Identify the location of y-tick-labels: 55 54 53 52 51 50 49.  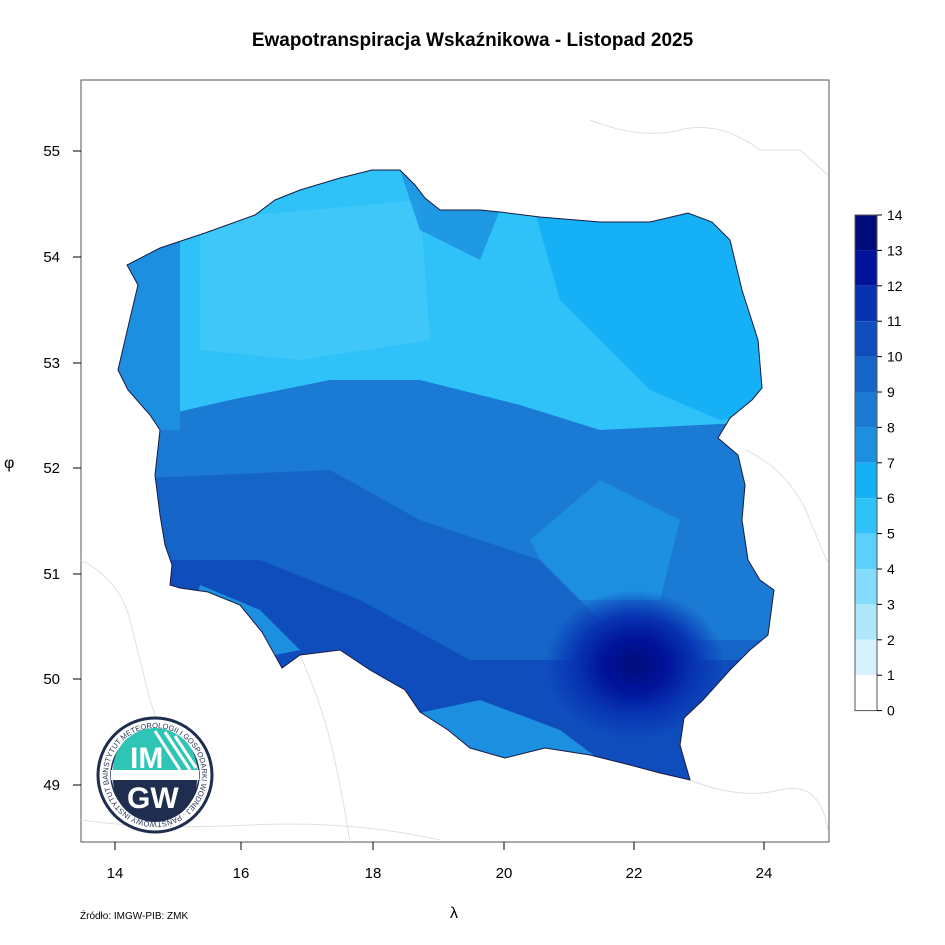
(51, 468).